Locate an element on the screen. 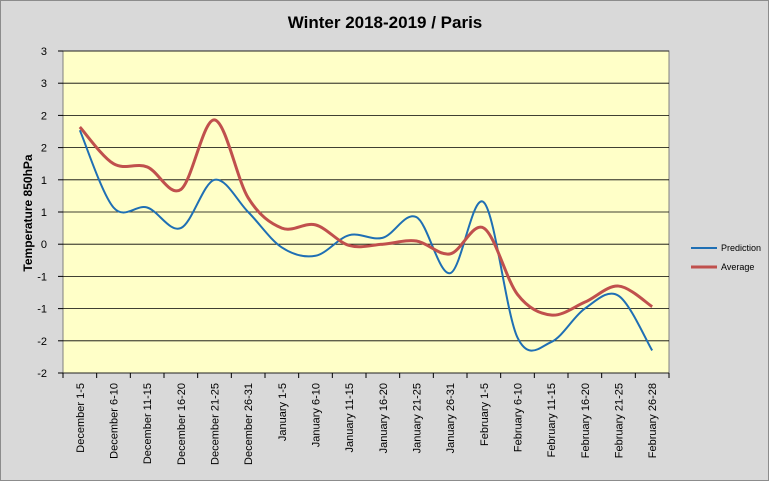 Image resolution: width=769 pixels, height=482 pixels. x-tick-label: January 11-15 is located at coordinates (350, 418).